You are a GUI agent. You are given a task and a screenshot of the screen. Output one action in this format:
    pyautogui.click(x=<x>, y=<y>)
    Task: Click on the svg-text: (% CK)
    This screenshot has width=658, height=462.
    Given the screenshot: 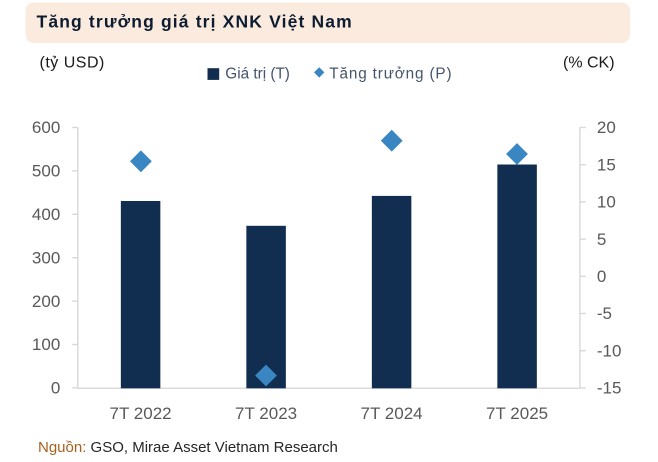 What is the action you would take?
    pyautogui.click(x=589, y=63)
    